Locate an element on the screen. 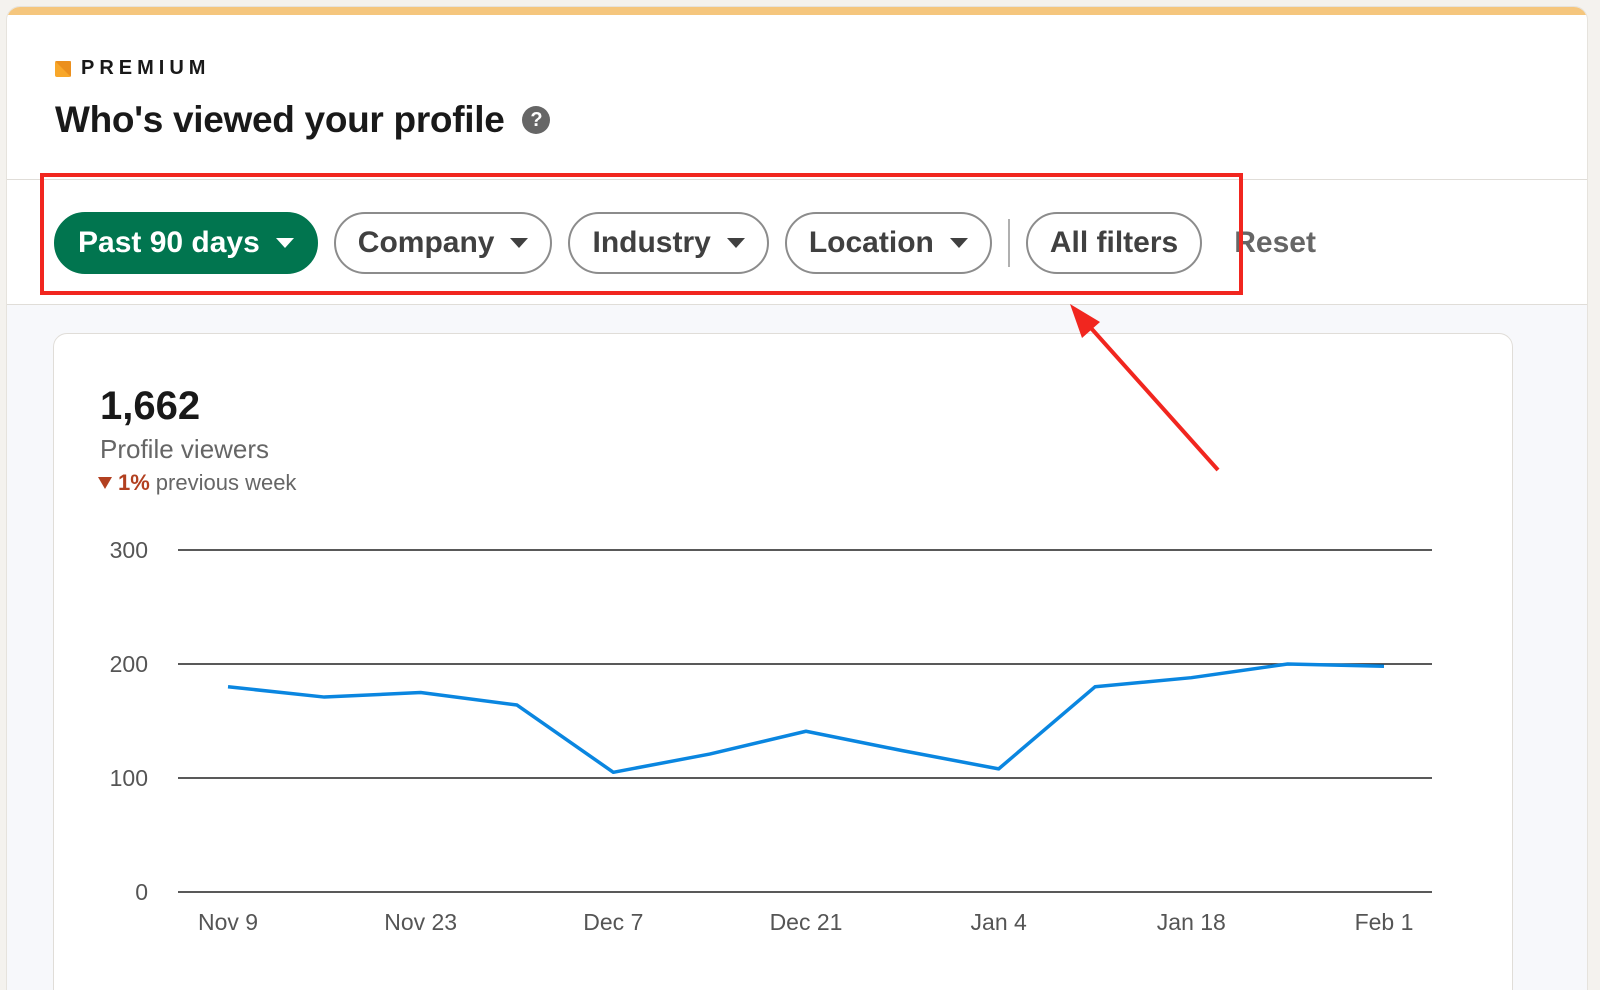  filter-company-label: Company is located at coordinates (426, 242).